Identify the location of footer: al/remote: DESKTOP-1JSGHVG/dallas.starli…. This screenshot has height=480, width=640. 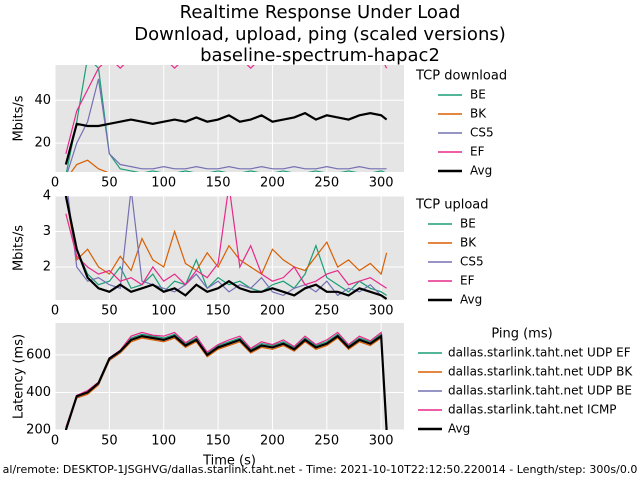
(320, 469).